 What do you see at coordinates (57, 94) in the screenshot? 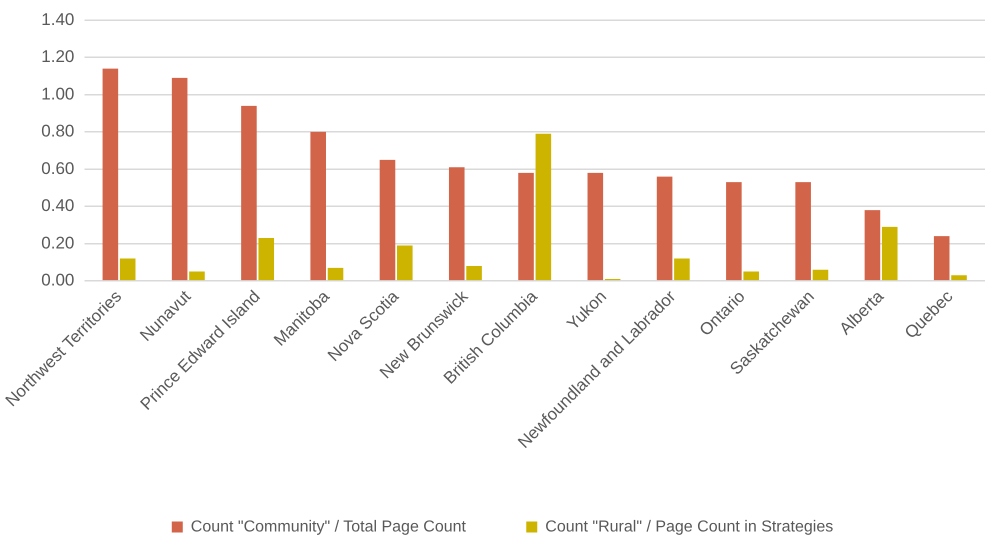
I see `y-tick-label: 1.00` at bounding box center [57, 94].